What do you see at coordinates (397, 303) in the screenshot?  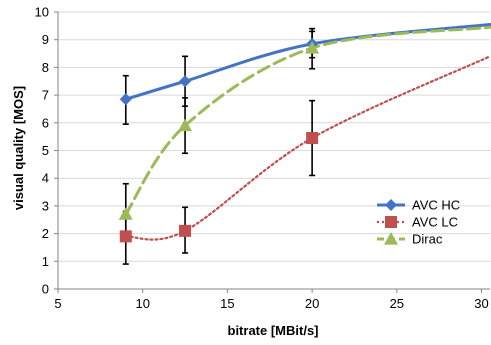 I see `x-tick-label: 25` at bounding box center [397, 303].